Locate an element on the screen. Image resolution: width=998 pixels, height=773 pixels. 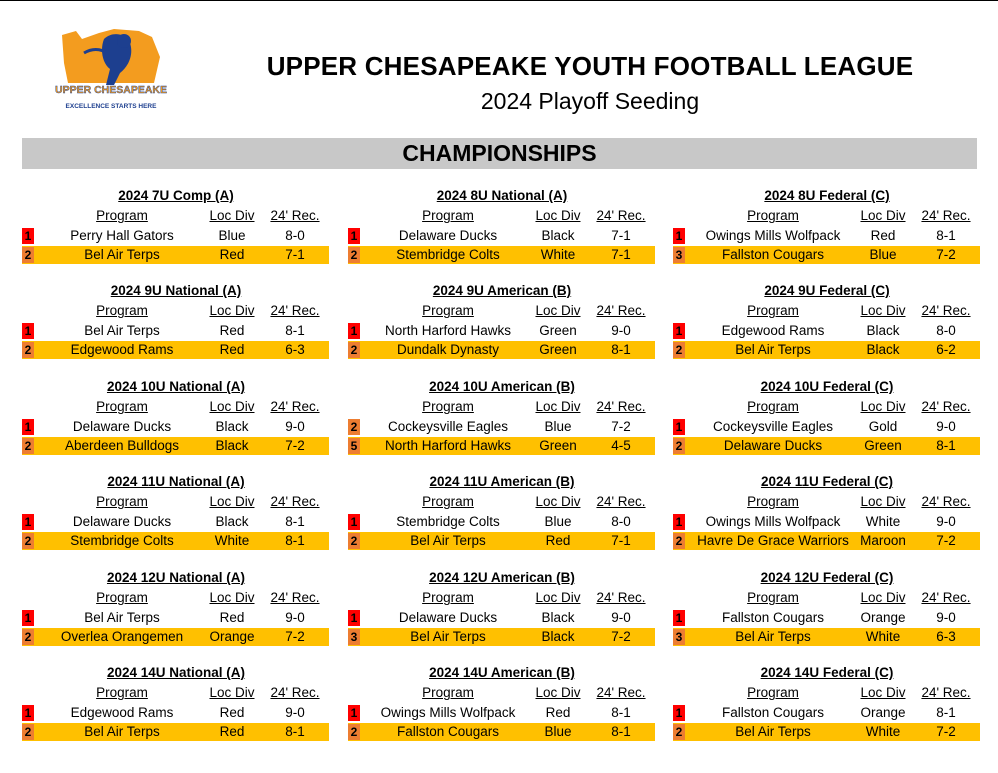
team-row: 3 Bel Air Terps White 6-3 is located at coordinates (826, 637).